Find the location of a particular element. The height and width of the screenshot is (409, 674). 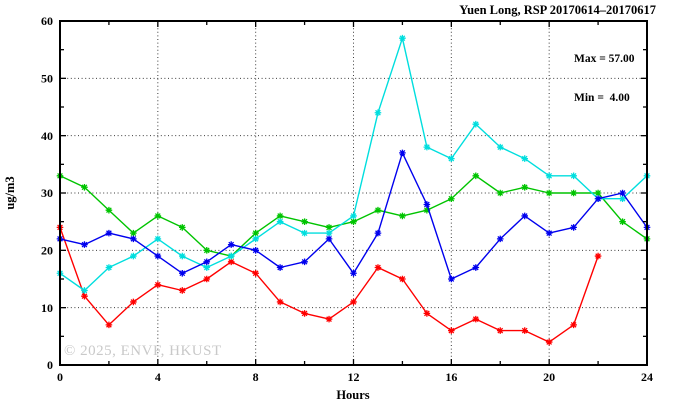

minmax-annotation: Max = 57.00 Min = 4.00 is located at coordinates (604, 79).